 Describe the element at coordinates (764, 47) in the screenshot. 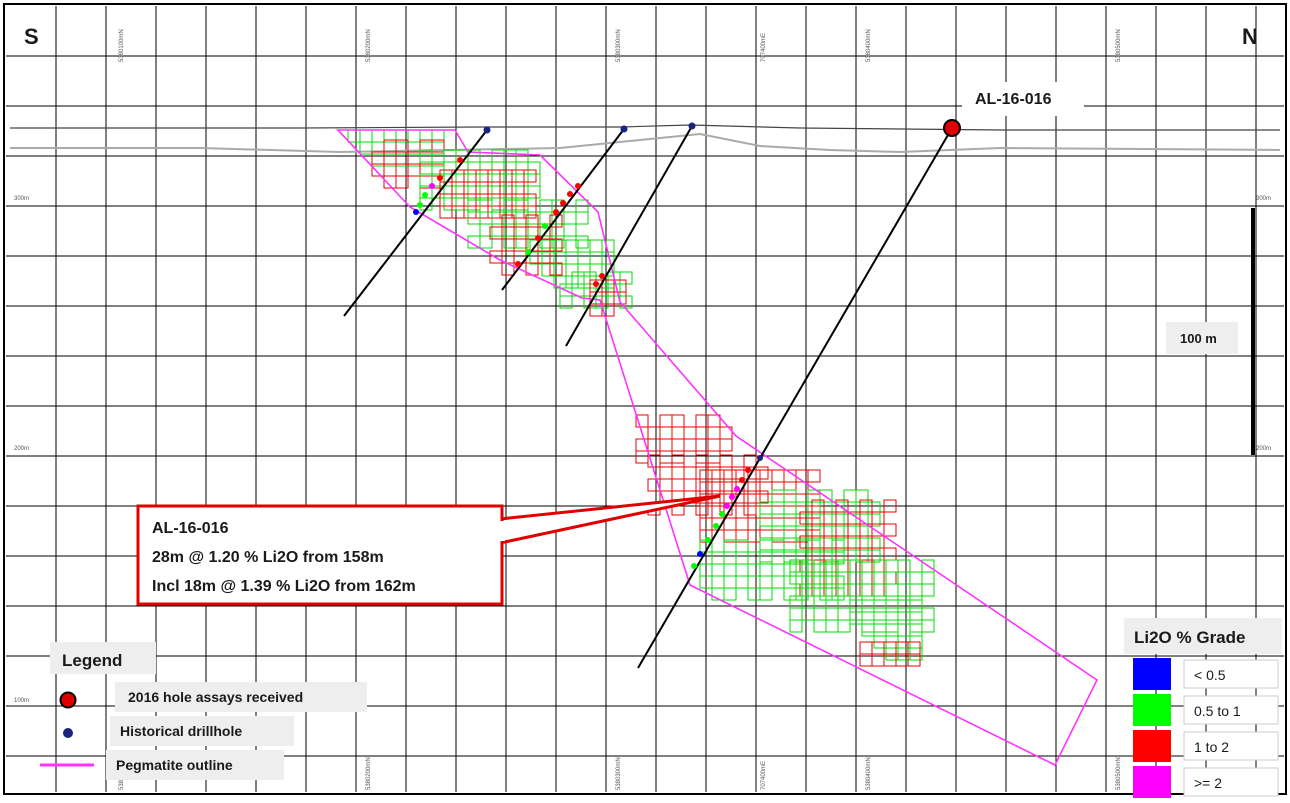

I see `northing-label: 707400mE` at that location.